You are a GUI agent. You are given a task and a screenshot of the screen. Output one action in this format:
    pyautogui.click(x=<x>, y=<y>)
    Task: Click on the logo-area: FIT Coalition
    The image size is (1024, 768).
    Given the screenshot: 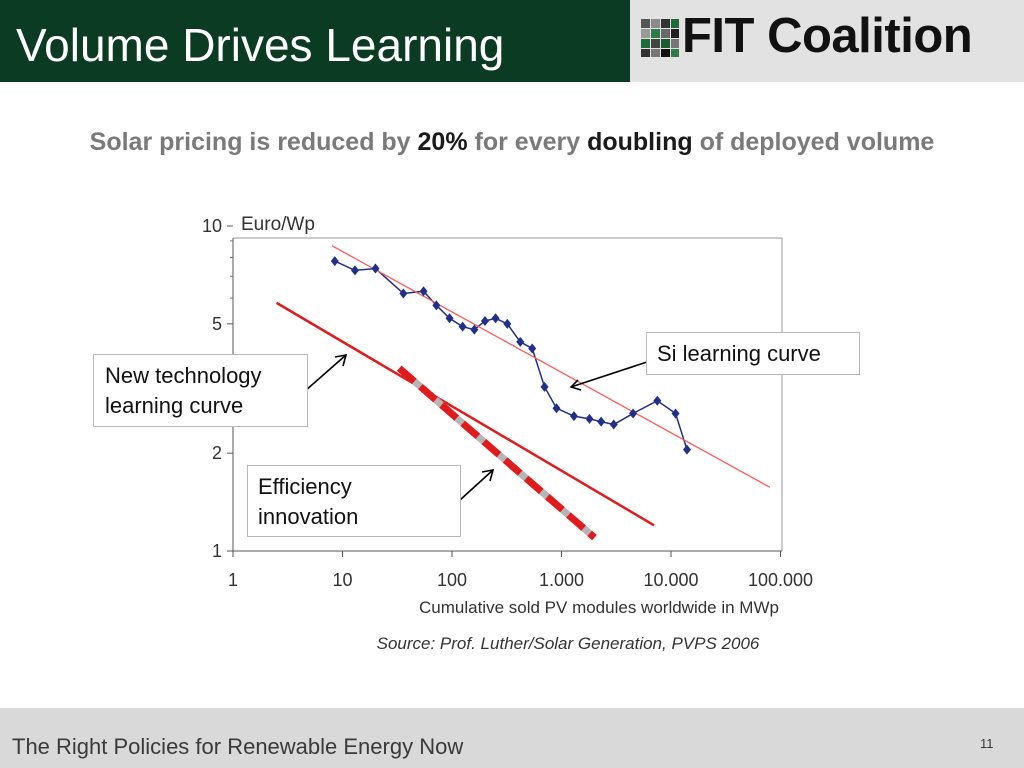 What is the action you would take?
    pyautogui.click(x=827, y=41)
    